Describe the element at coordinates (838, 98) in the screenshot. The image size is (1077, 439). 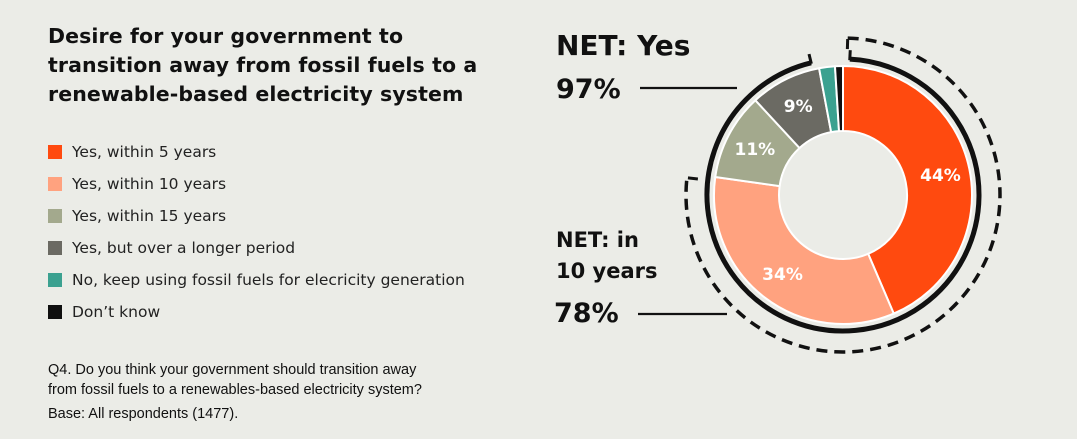
I see `slice-dont-know` at that location.